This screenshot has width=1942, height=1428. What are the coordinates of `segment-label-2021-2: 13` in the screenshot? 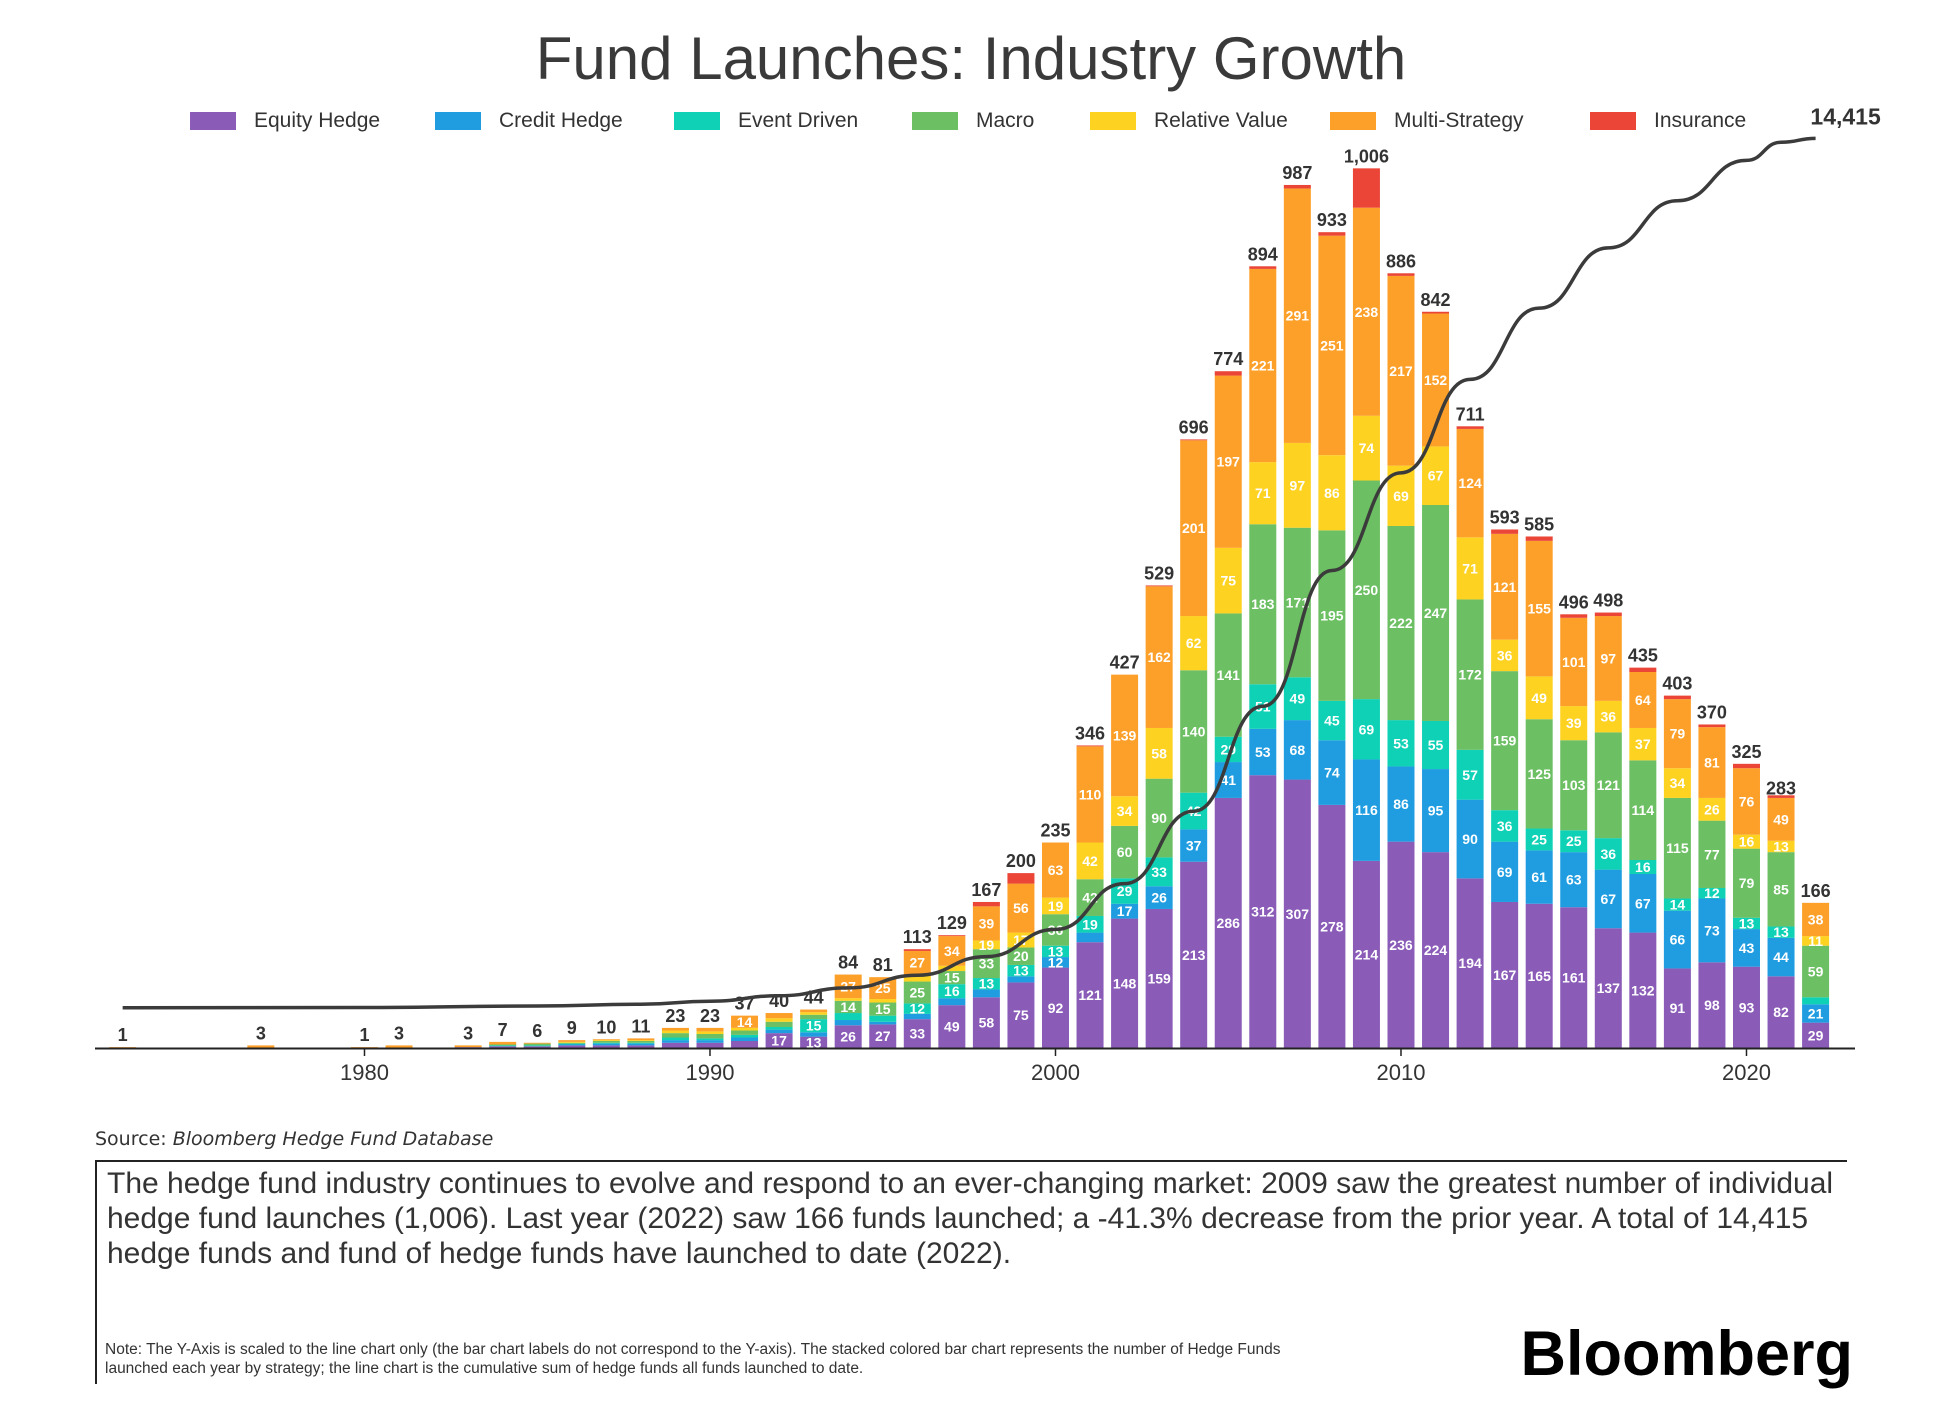 It's located at (1781, 932).